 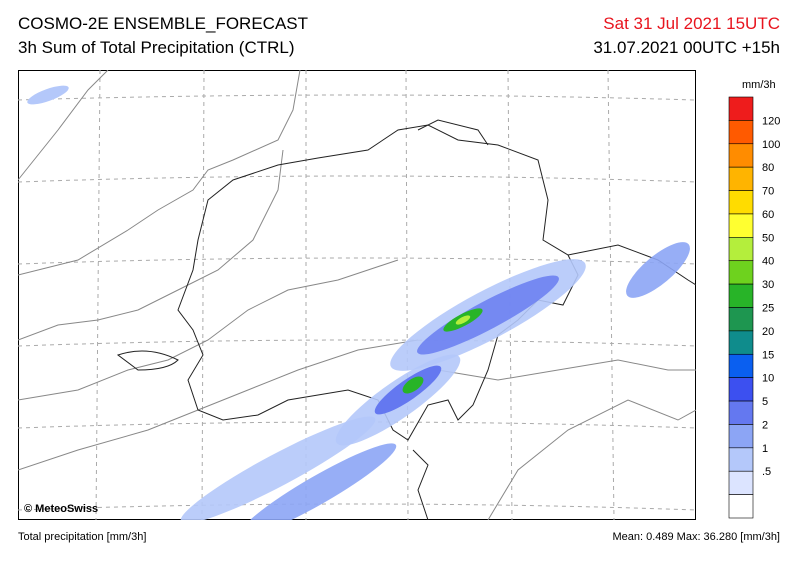 What do you see at coordinates (768, 355) in the screenshot?
I see `legend-label: 15` at bounding box center [768, 355].